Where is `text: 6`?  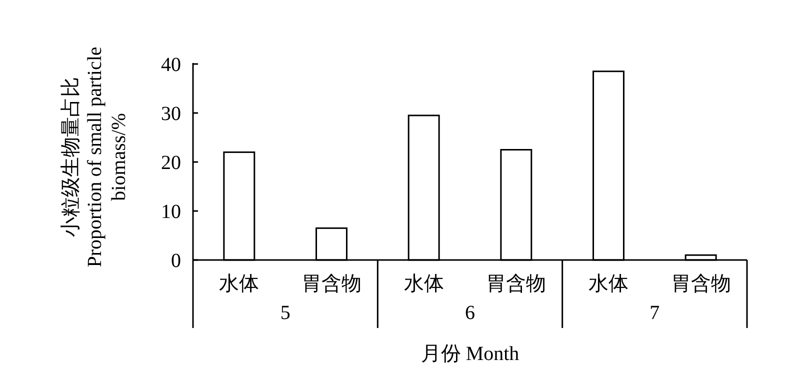 text: 6 is located at coordinates (470, 313).